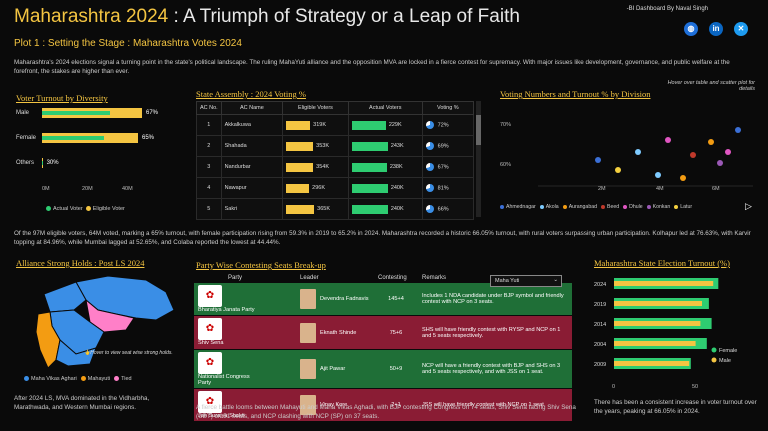 The height and width of the screenshot is (431, 768). I want to click on col-ac-no: AC No., so click(209, 108).